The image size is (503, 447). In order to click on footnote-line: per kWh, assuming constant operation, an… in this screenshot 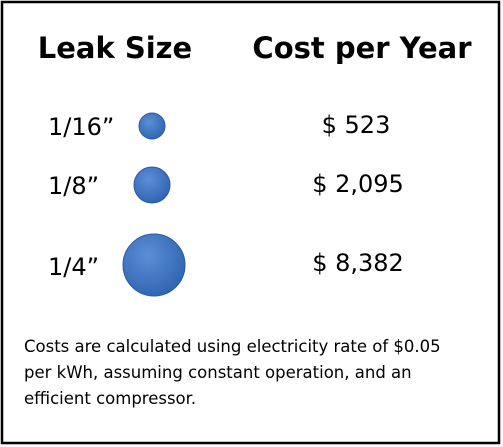, I will do `click(218, 372)`.